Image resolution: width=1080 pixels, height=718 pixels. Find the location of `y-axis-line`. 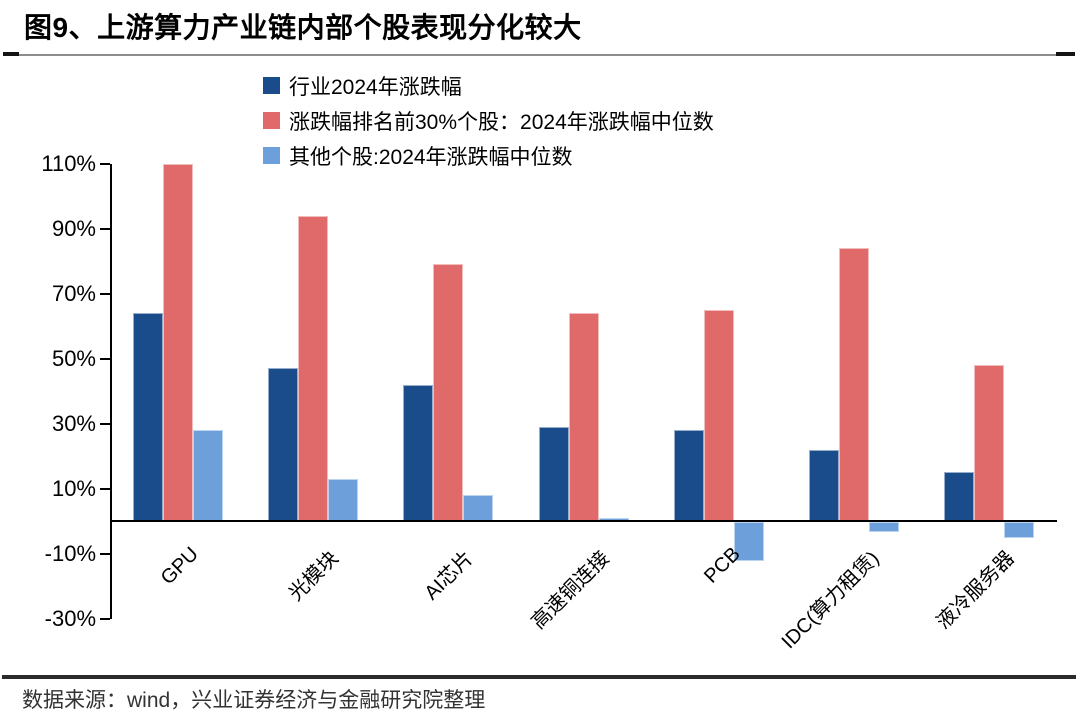

y-axis-line is located at coordinates (111, 391).